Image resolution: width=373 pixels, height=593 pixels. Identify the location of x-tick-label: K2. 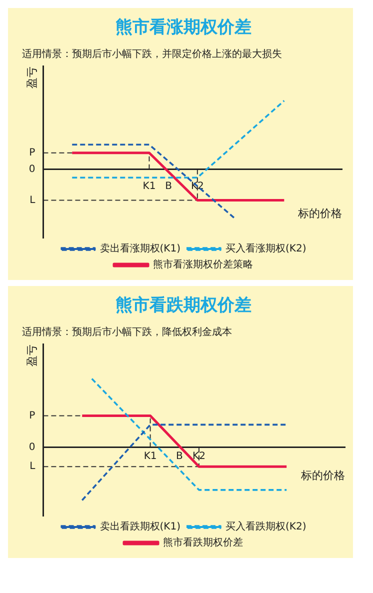
(199, 456).